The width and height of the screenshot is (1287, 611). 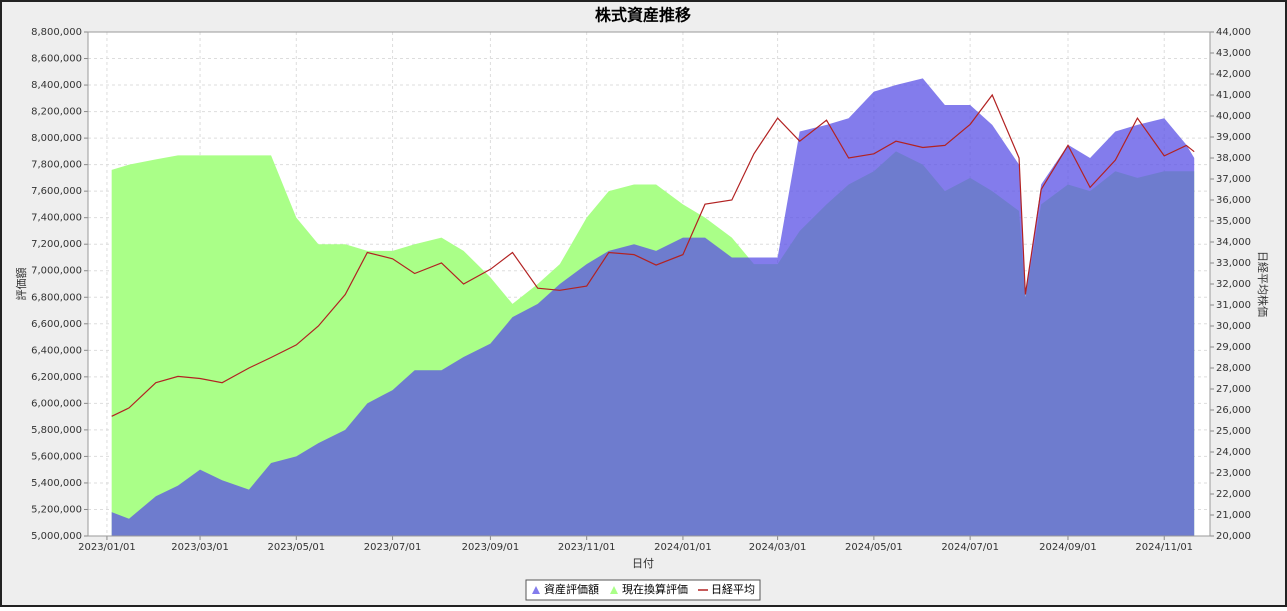 I want to click on y-tick-label: 6,400,000, so click(x=56, y=350).